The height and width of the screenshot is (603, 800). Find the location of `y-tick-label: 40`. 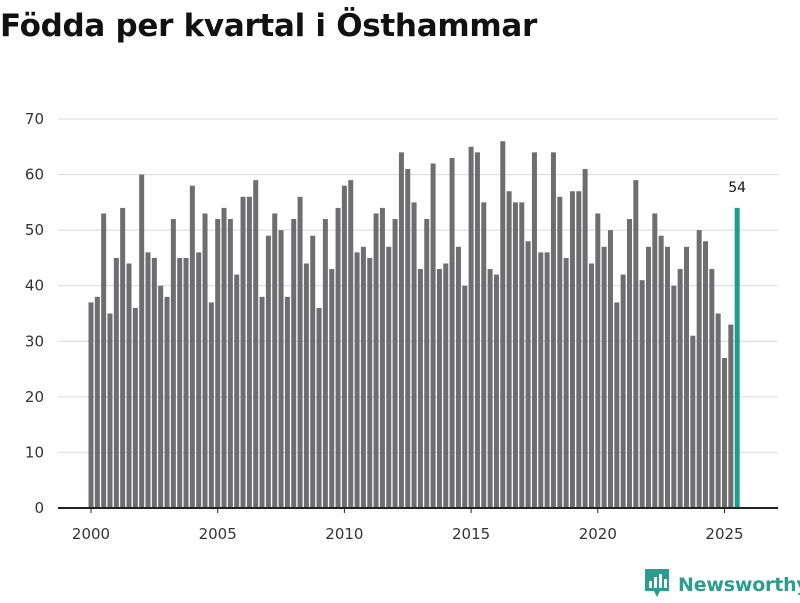

y-tick-label: 40 is located at coordinates (34, 286).